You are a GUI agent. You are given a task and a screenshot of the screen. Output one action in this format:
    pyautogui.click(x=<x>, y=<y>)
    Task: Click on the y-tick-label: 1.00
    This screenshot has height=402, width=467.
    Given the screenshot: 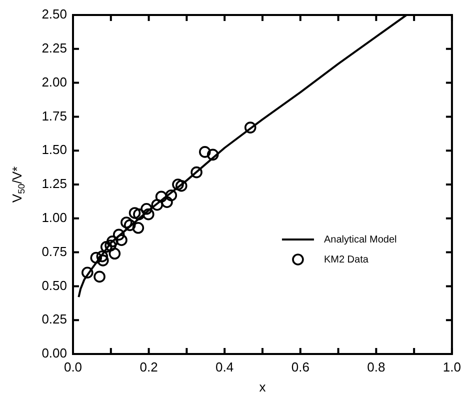 What is the action you would take?
    pyautogui.click(x=54, y=217)
    